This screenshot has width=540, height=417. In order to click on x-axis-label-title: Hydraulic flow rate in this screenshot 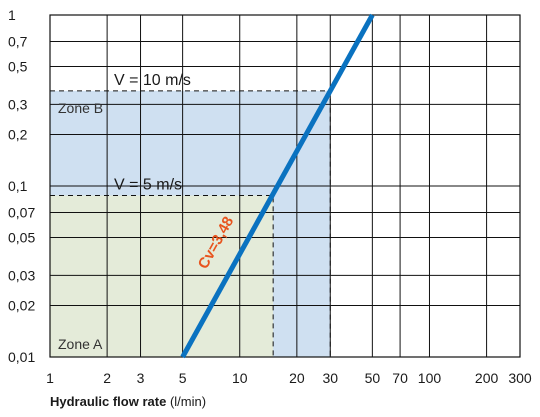, I will do `click(108, 401)`.